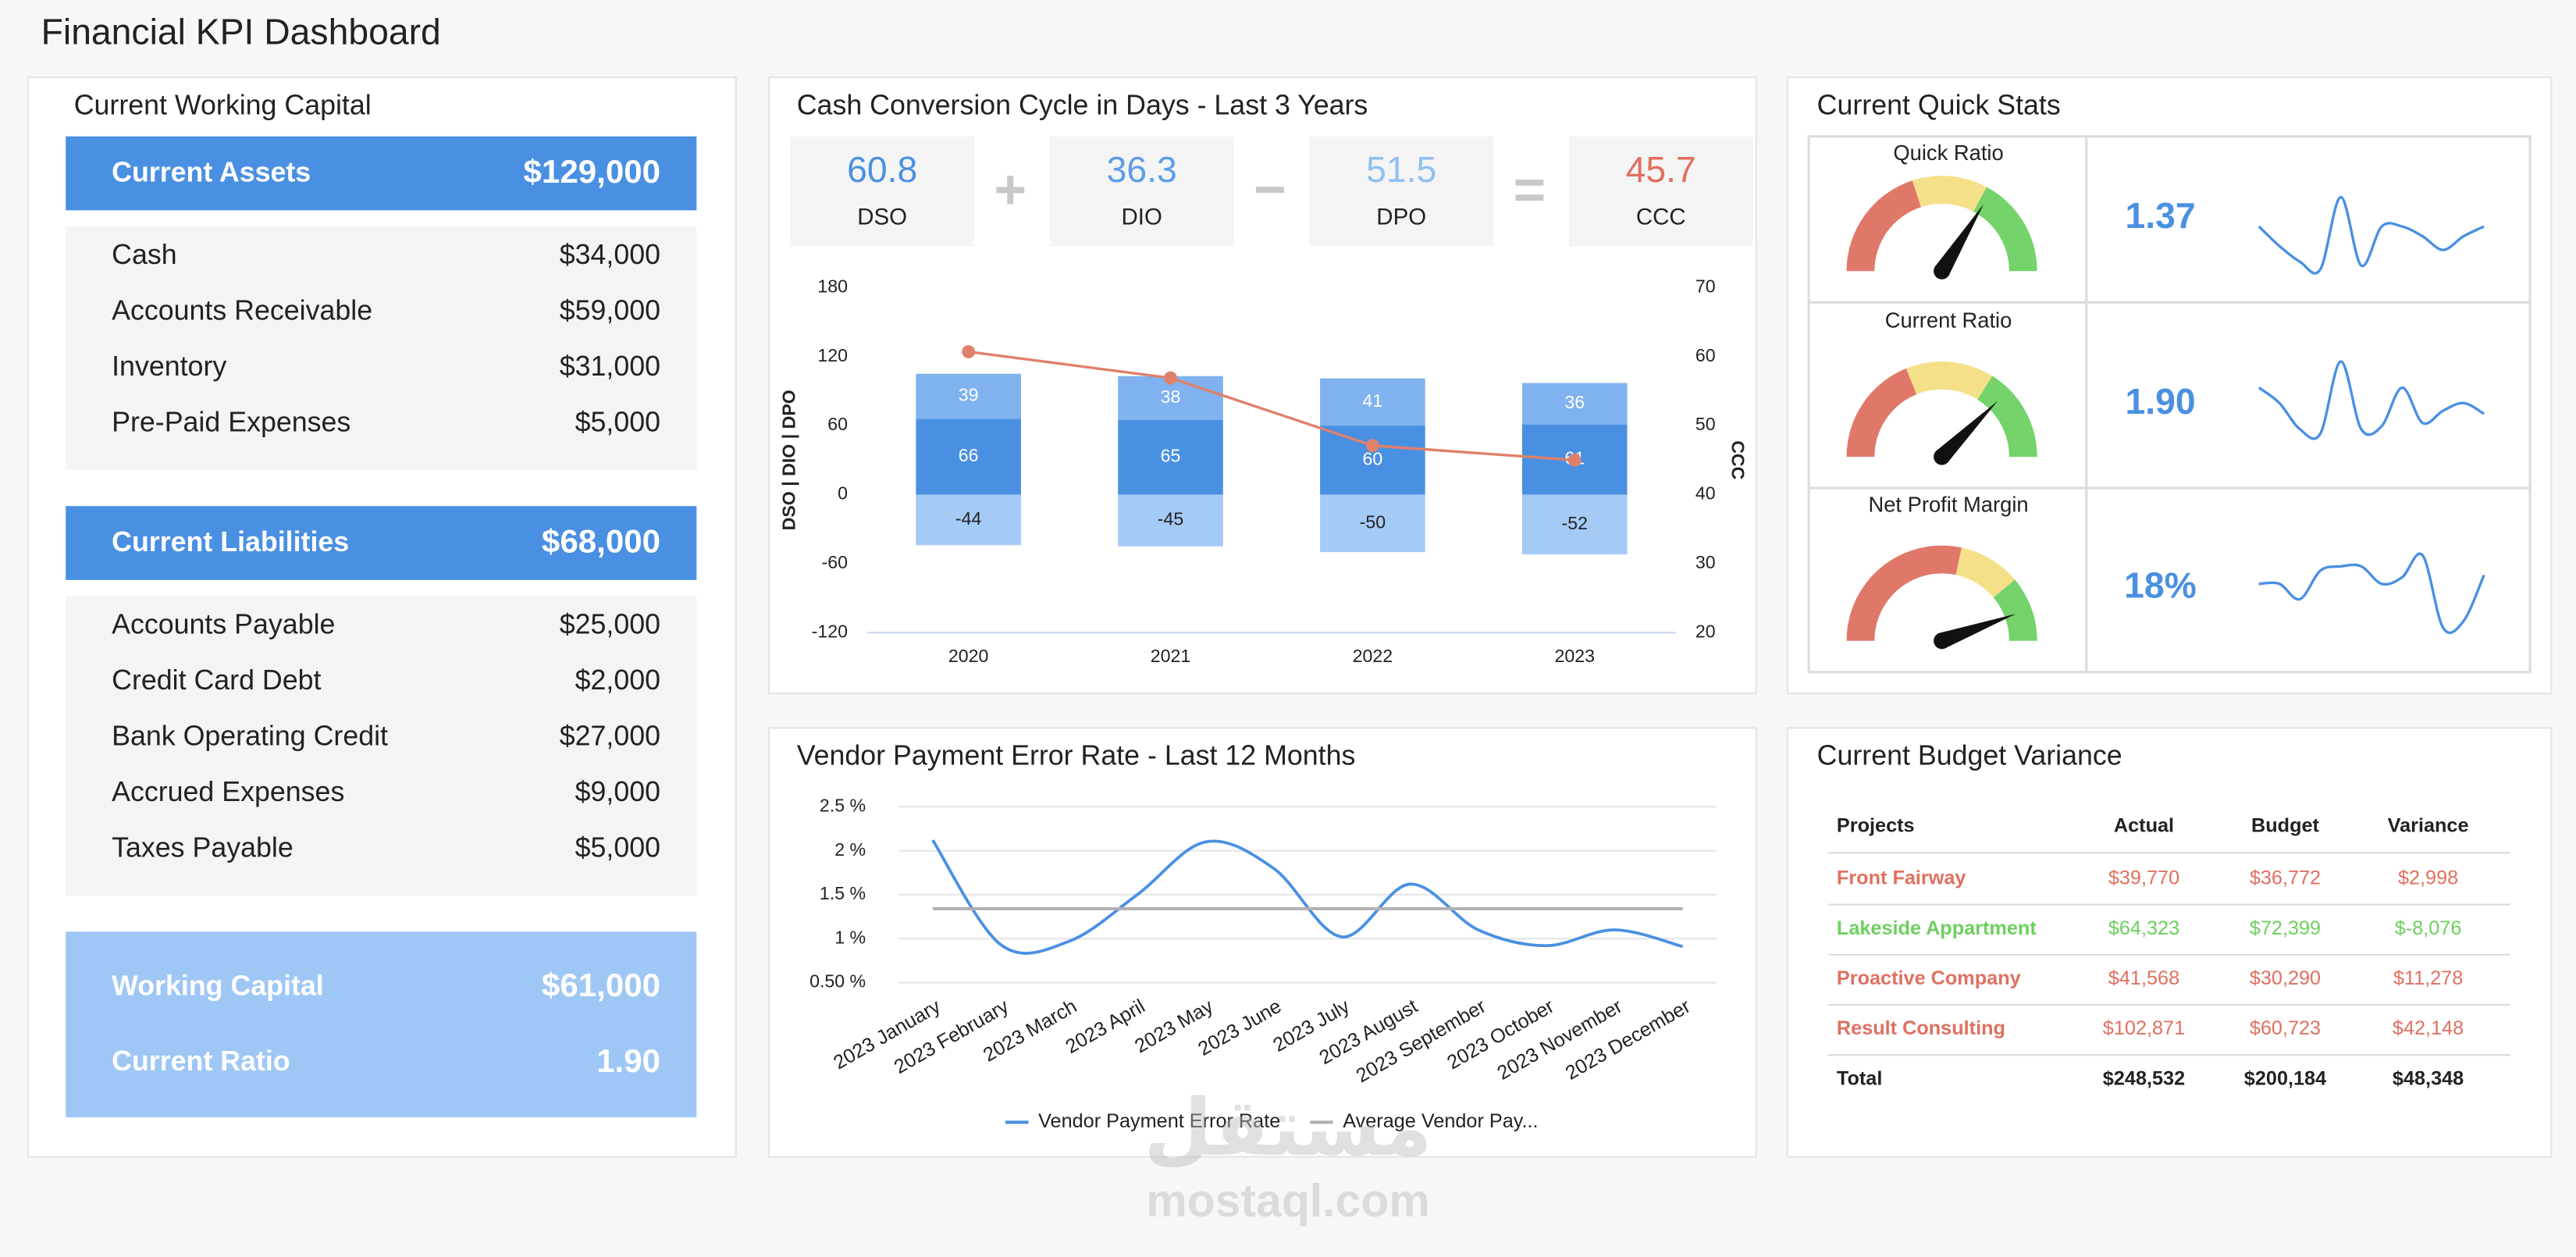 The width and height of the screenshot is (2576, 1257). Describe the element at coordinates (1921, 1028) in the screenshot. I see `table-cell: Result Consulting` at that location.